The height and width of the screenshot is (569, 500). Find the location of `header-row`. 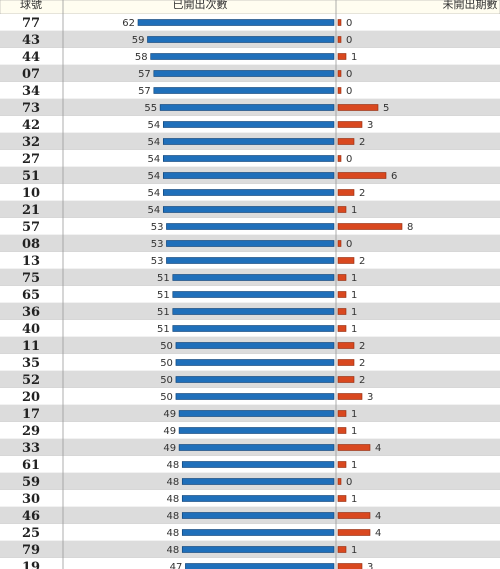

header-row is located at coordinates (250, 7).